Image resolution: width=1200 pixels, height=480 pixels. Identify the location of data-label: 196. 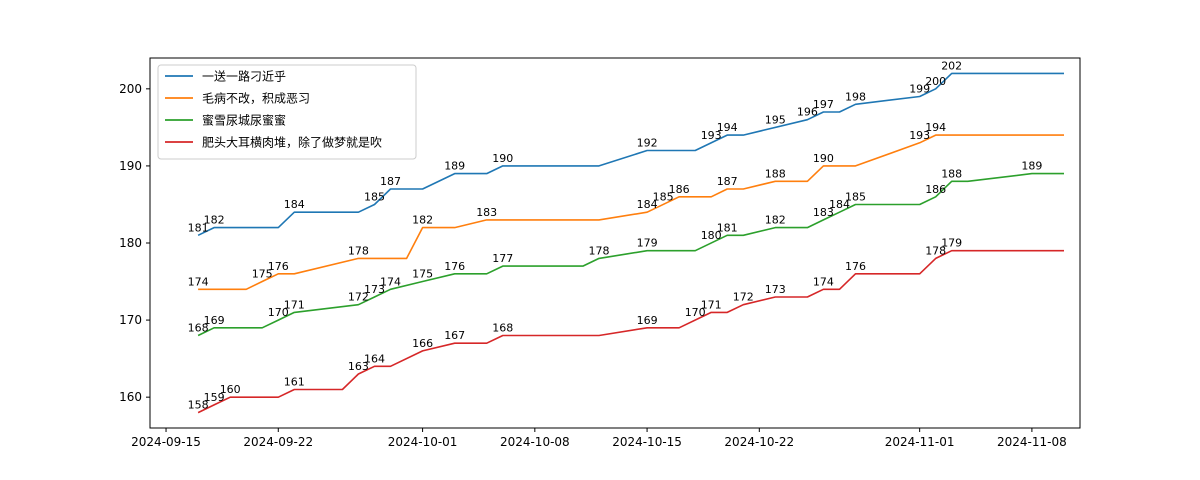
(807, 112).